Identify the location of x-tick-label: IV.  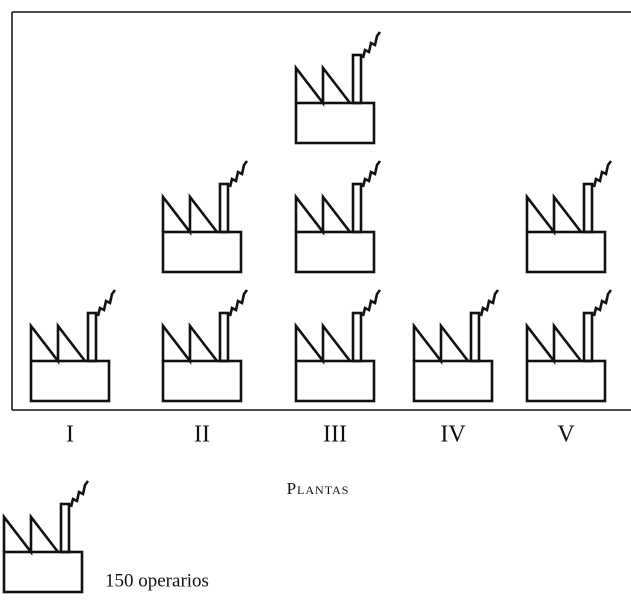
(453, 435).